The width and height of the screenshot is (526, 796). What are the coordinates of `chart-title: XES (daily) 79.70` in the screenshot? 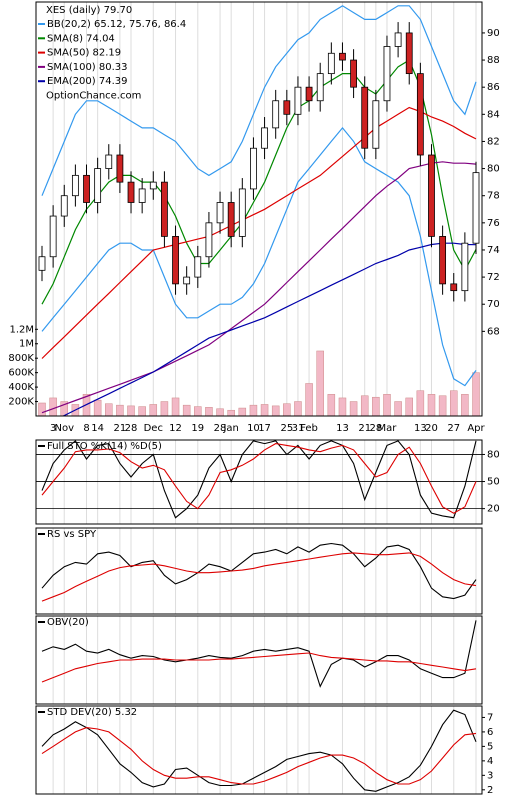 It's located at (89, 10).